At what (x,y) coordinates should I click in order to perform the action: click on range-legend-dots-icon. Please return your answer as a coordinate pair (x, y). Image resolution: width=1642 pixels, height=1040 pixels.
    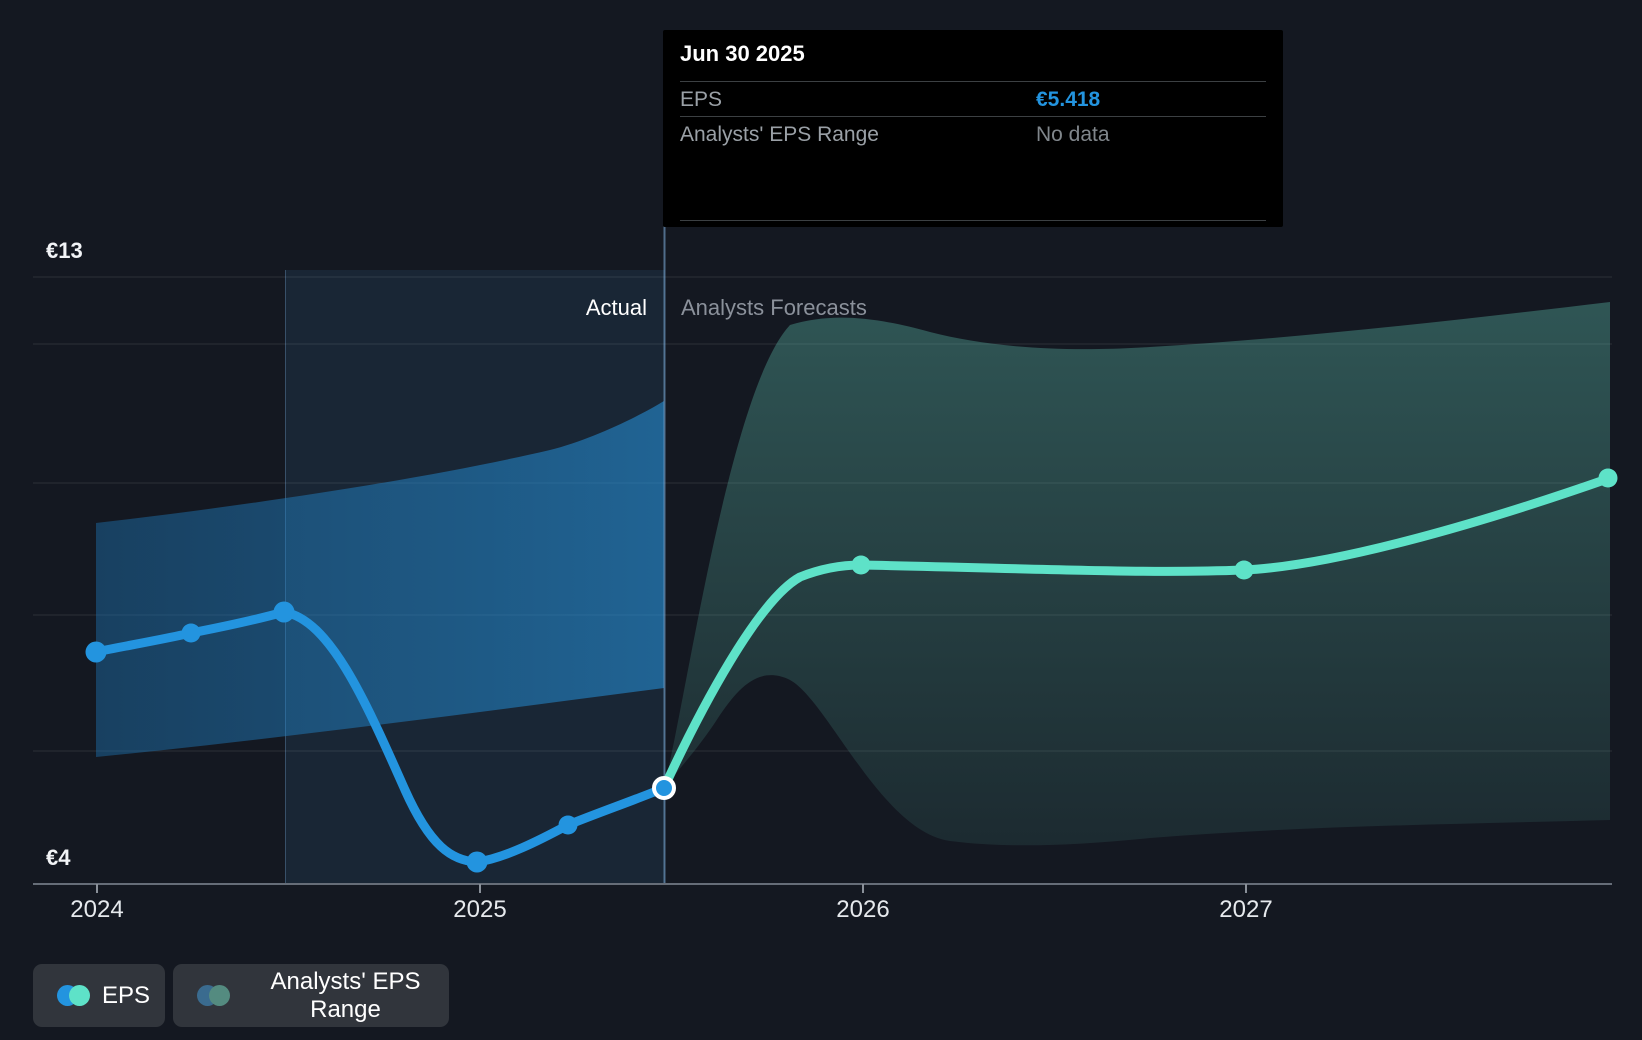
    Looking at the image, I should click on (213, 995).